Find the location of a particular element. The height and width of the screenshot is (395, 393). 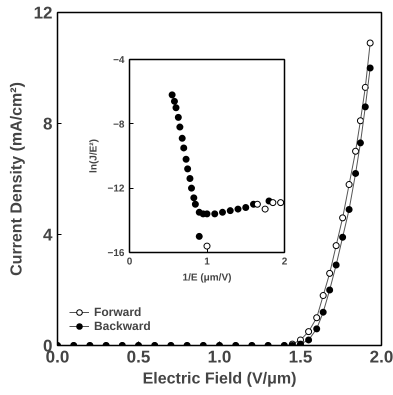

y-tick-label: −16 is located at coordinates (116, 253).